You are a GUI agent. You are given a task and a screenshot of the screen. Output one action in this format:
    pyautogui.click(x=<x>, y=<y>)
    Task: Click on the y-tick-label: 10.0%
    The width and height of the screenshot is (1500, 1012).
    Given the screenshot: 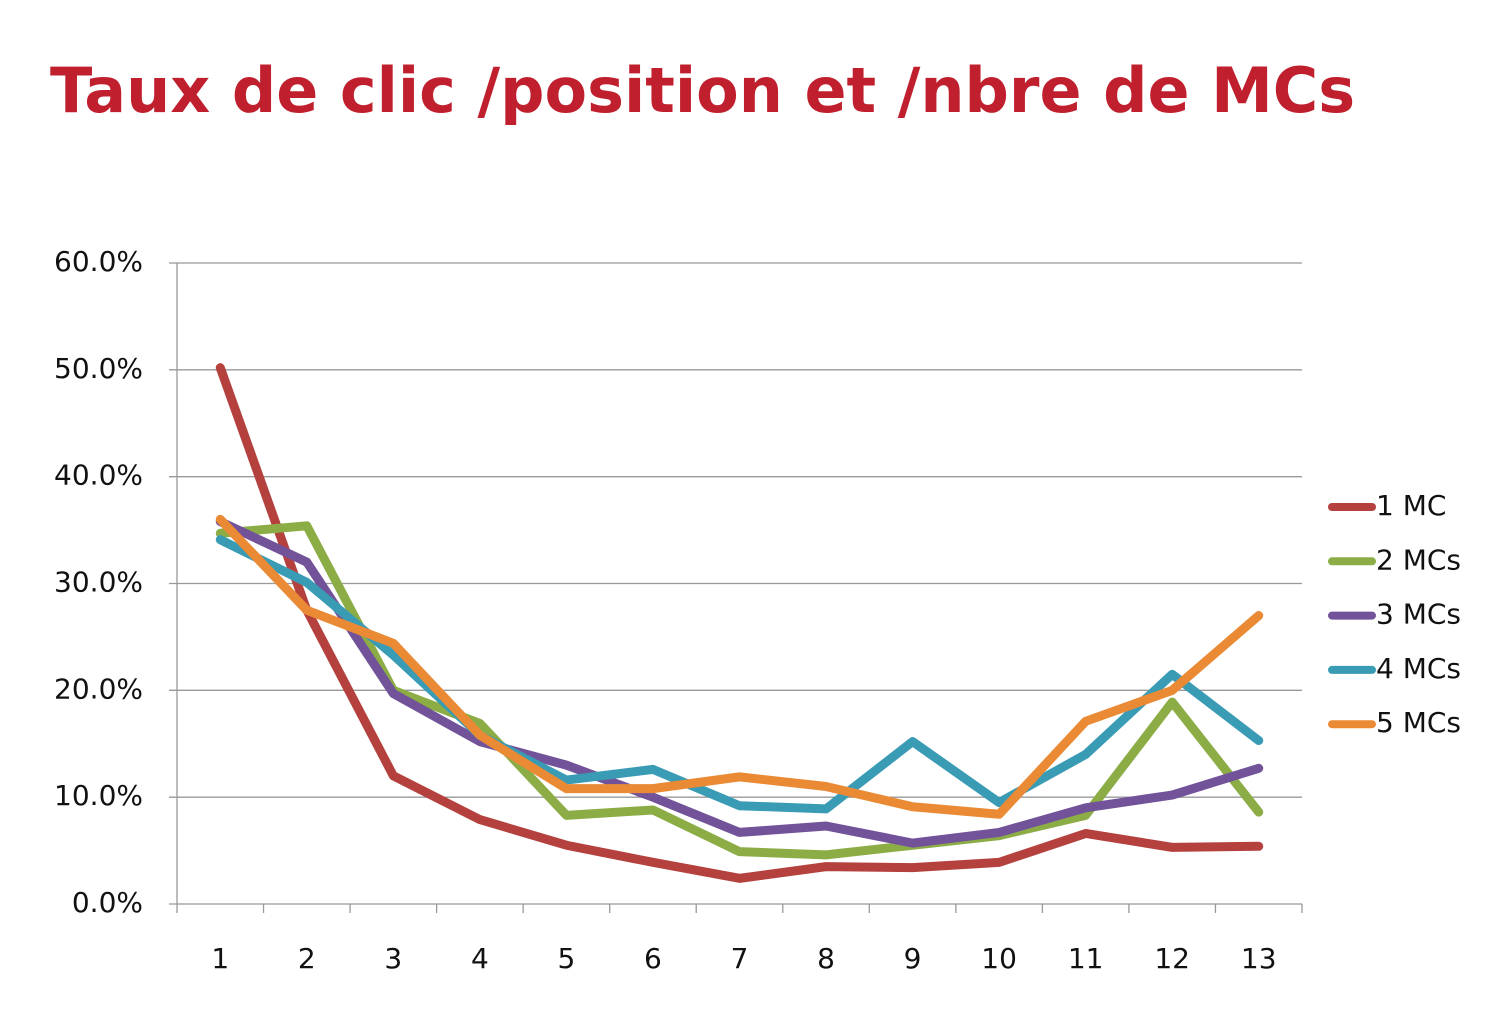 What is the action you would take?
    pyautogui.click(x=98, y=795)
    